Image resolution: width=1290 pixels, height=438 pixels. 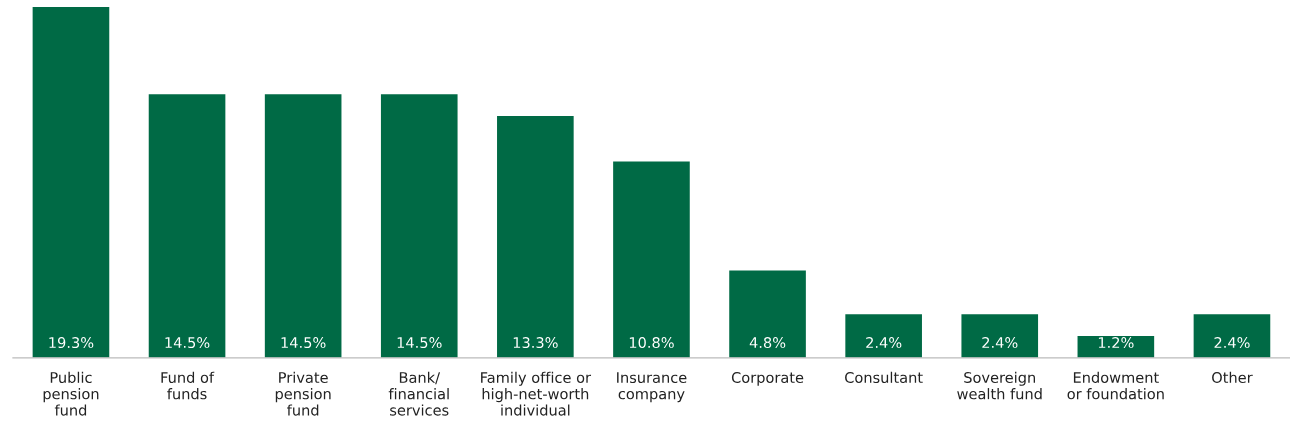 I want to click on x-tick-label: Bank/ financial services, so click(x=418, y=393).